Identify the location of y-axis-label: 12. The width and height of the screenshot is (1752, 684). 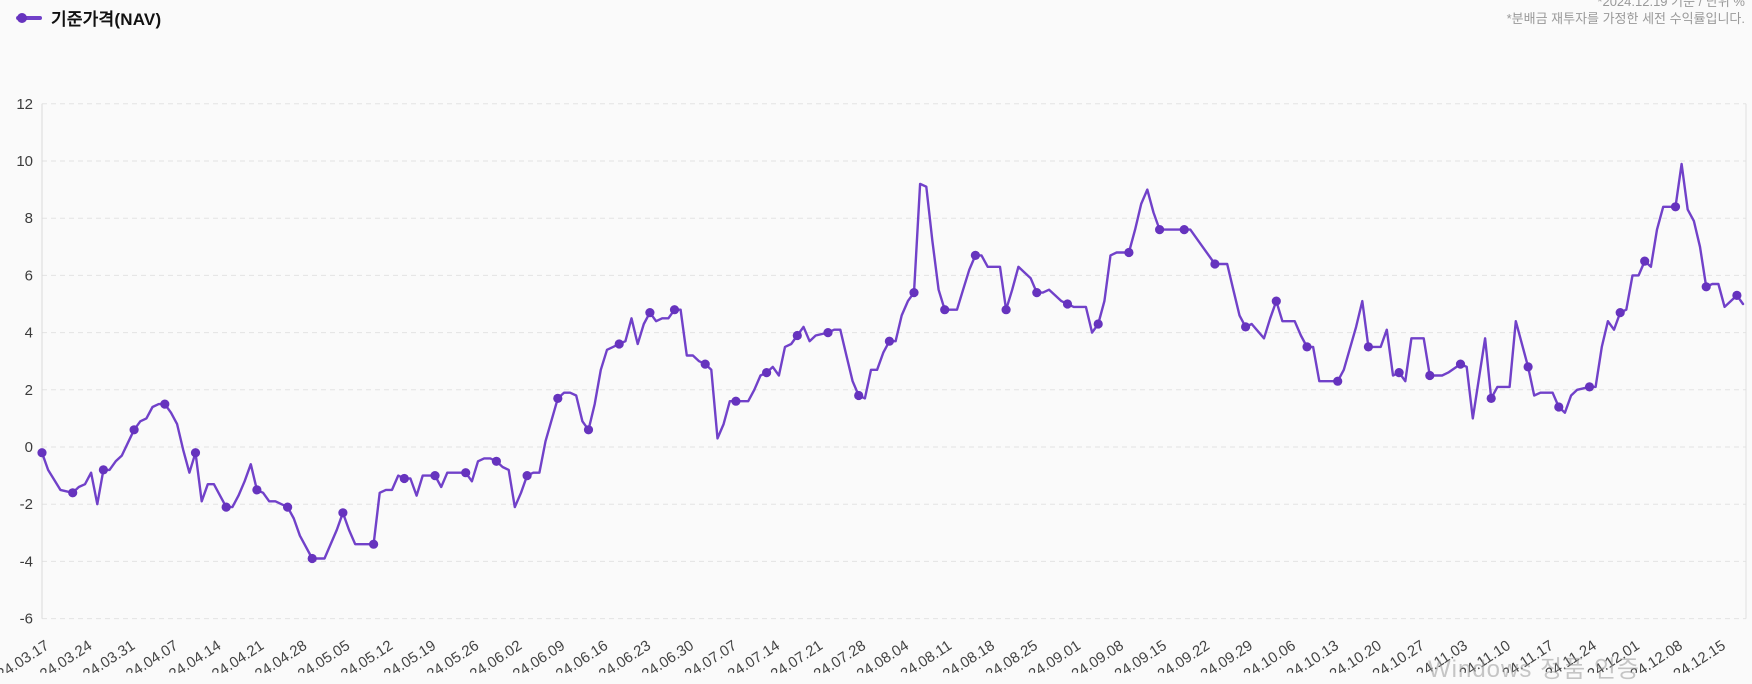
(24, 104).